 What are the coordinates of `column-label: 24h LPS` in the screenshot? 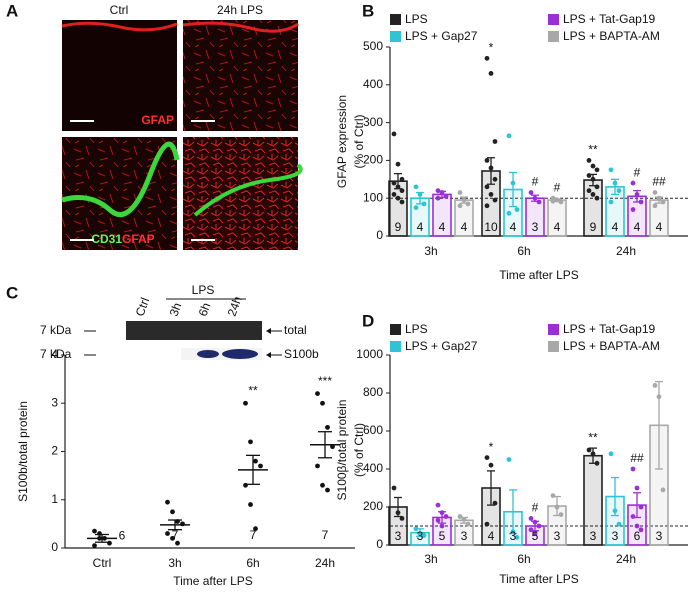 It's located at (240, 10).